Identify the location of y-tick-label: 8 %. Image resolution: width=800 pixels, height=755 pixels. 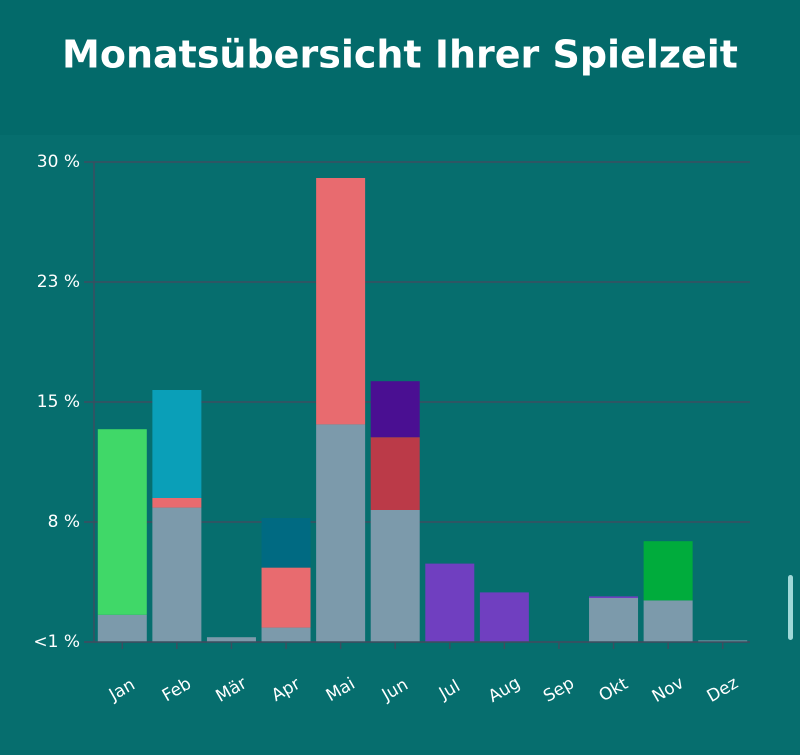
(64, 522).